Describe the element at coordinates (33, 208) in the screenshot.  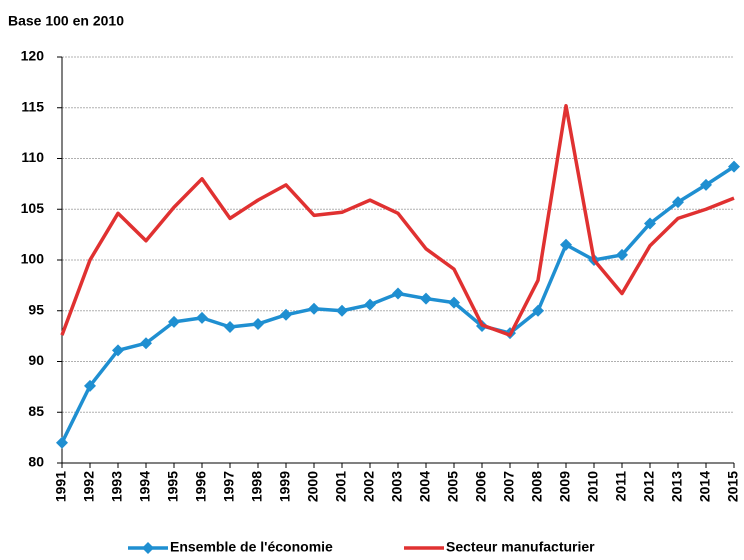
I see `y-tick-label: 105` at that location.